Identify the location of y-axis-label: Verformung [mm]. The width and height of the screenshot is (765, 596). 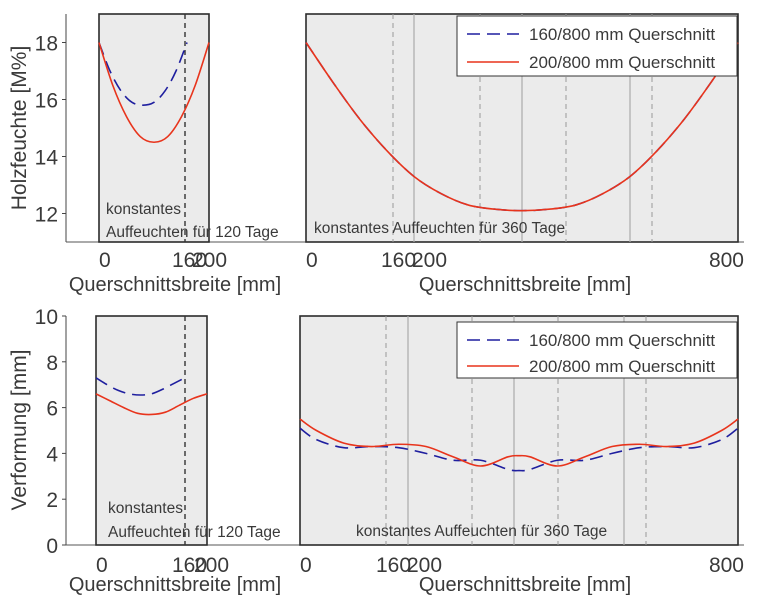
(19, 429).